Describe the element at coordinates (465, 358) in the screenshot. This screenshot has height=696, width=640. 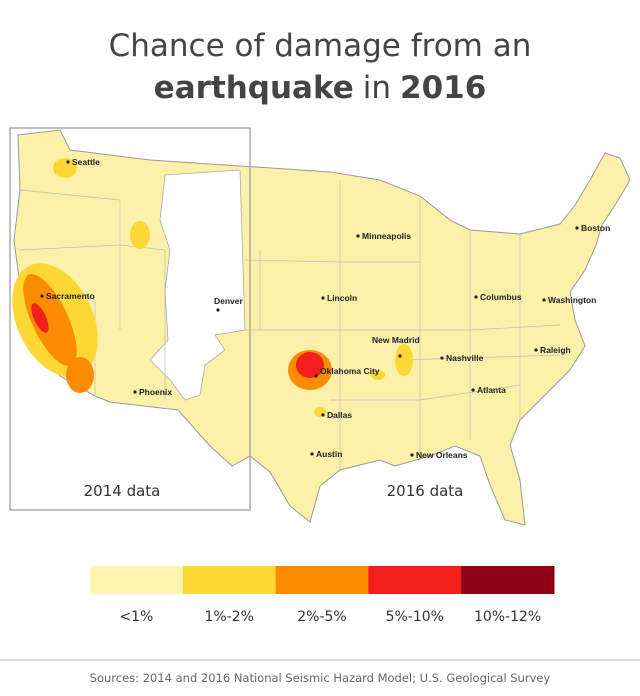
I see `city-label: Nashville` at that location.